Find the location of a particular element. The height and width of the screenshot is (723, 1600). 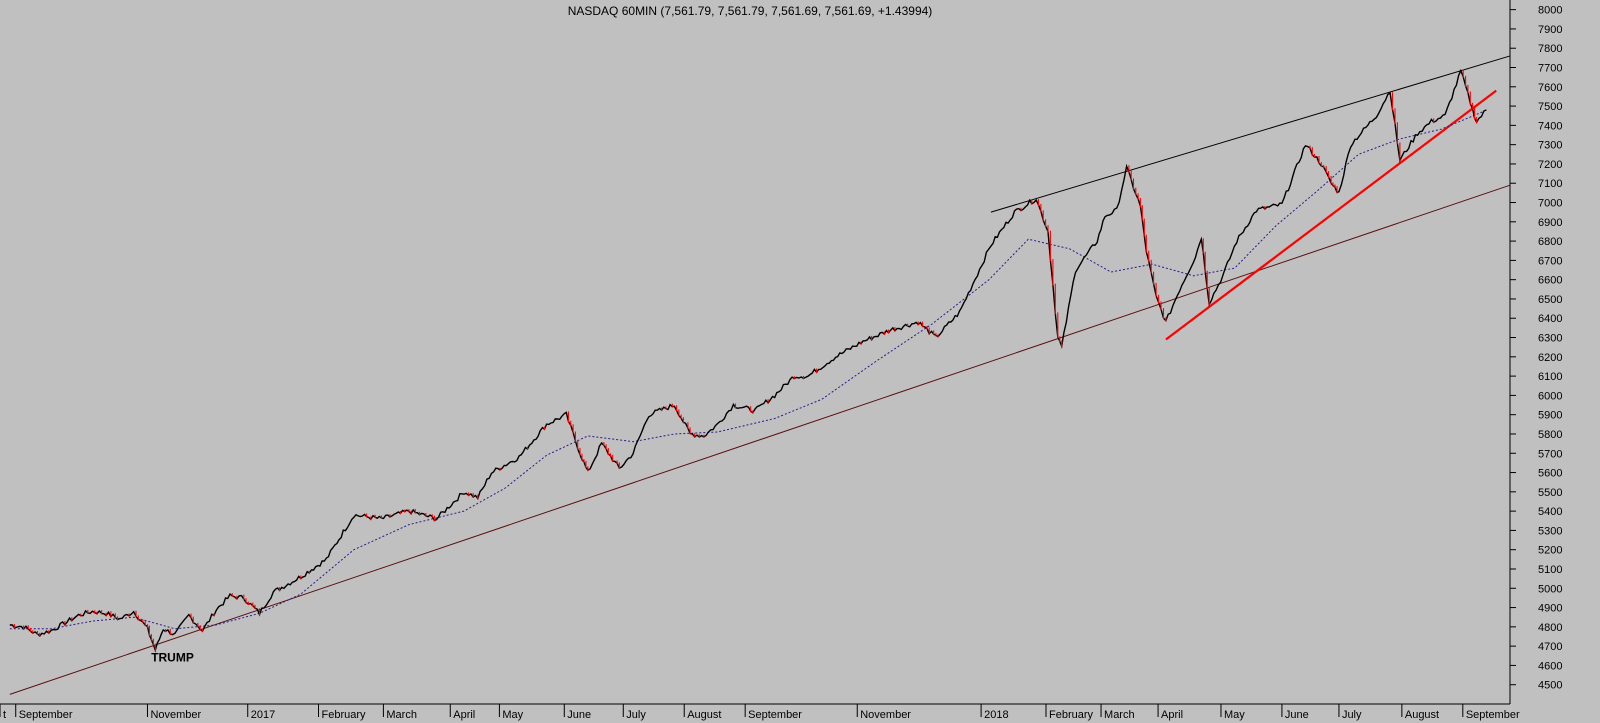

y-tick-label: 4800 is located at coordinates (1550, 628).